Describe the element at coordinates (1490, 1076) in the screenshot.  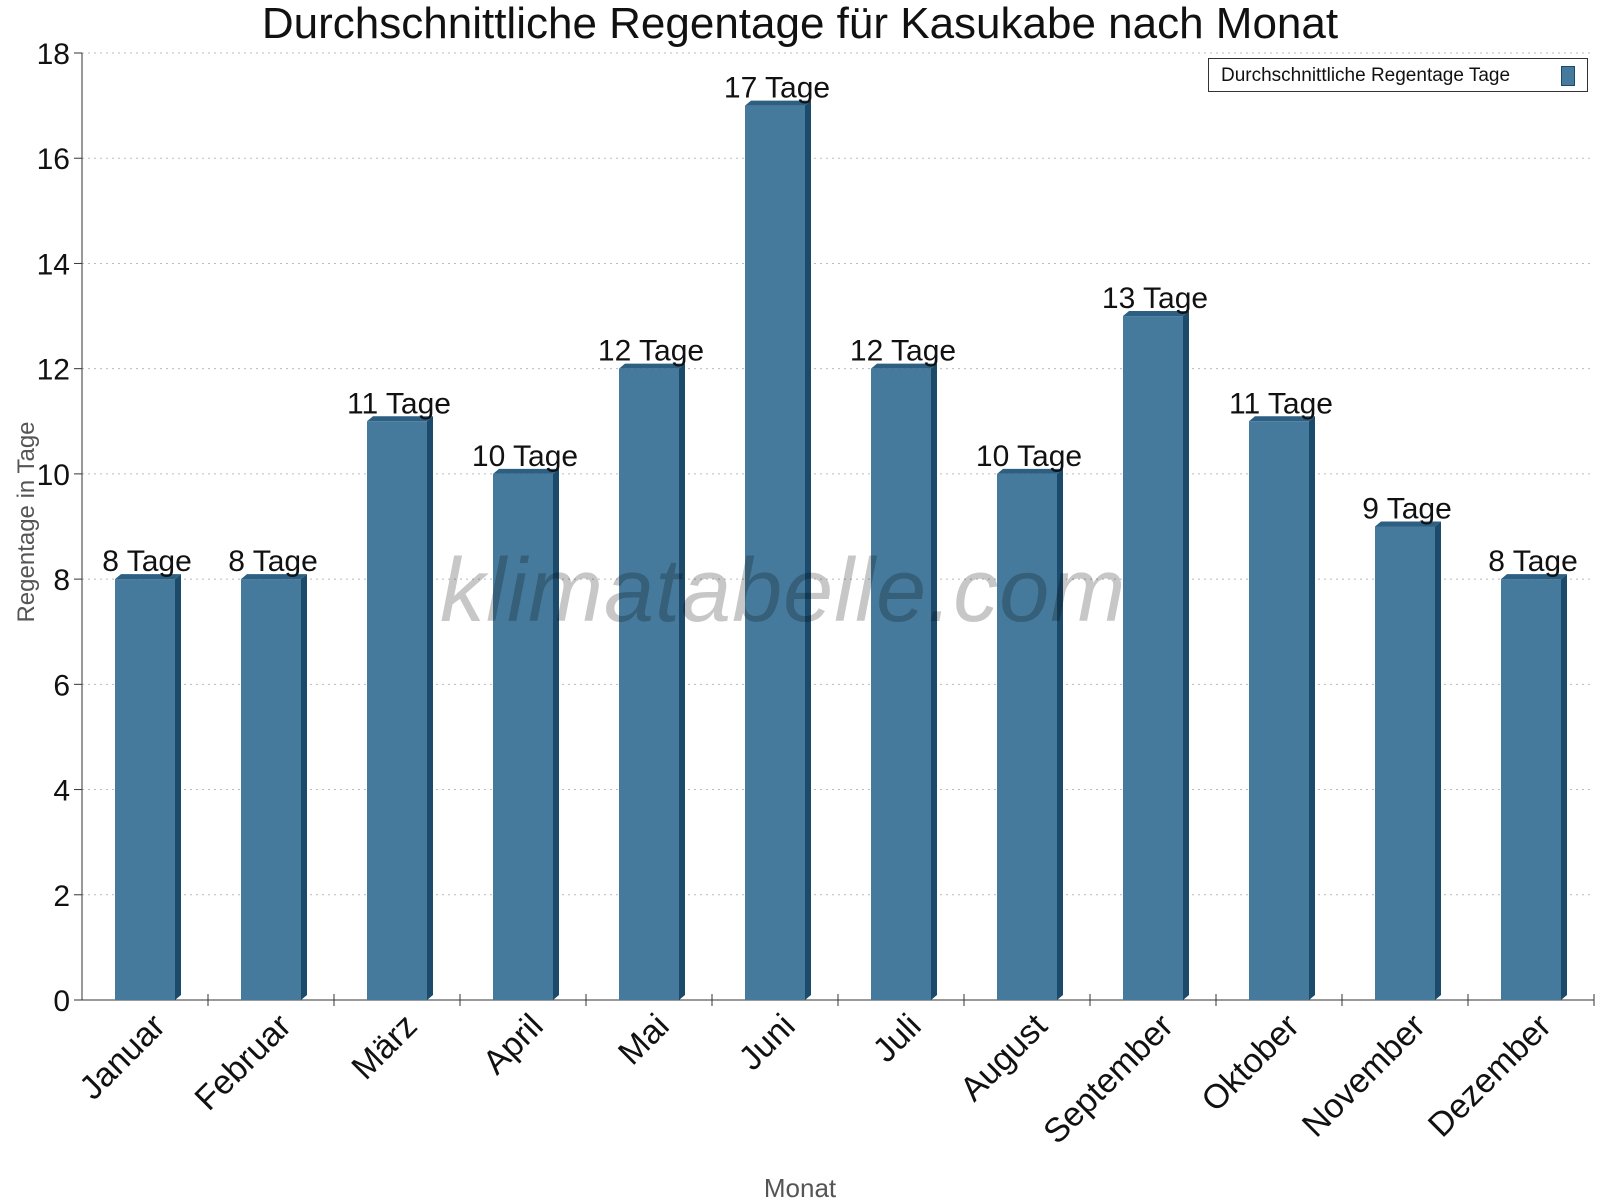
I see `x-tick-label: Dezember` at that location.